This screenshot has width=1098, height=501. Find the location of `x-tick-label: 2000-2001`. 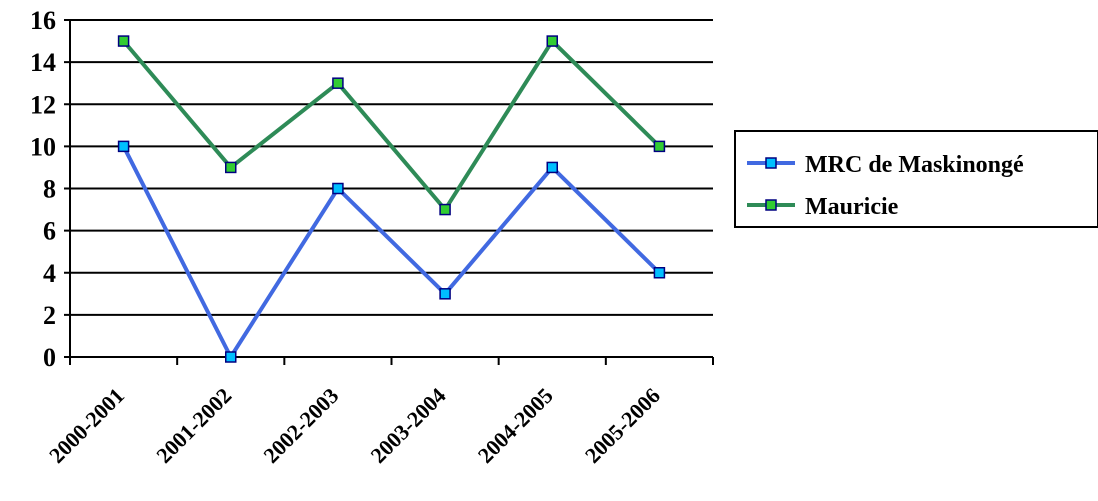

x-tick-label: 2000-2001 is located at coordinates (86, 425).